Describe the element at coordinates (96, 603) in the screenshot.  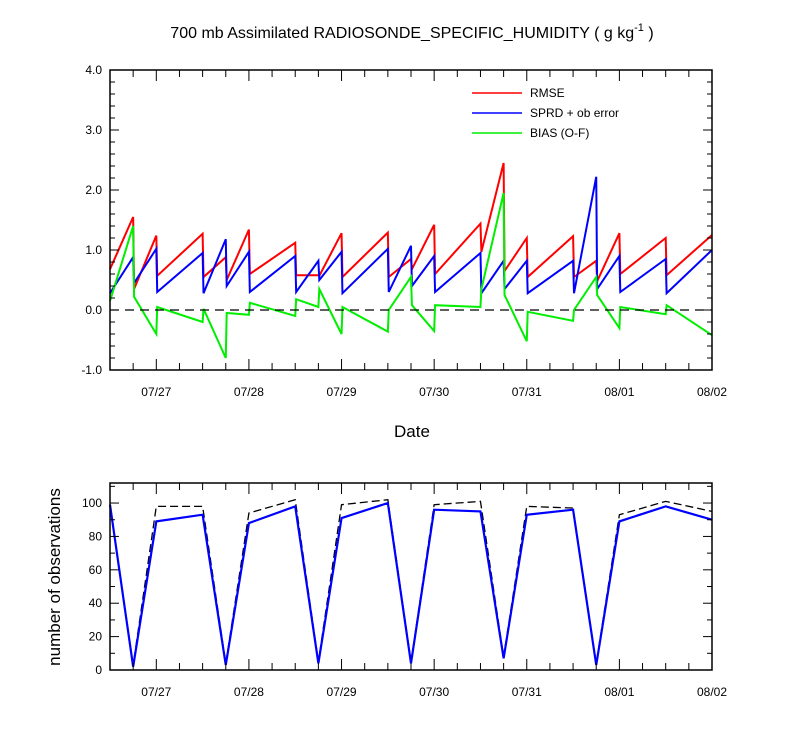
I see `y-tick-label: 40` at that location.